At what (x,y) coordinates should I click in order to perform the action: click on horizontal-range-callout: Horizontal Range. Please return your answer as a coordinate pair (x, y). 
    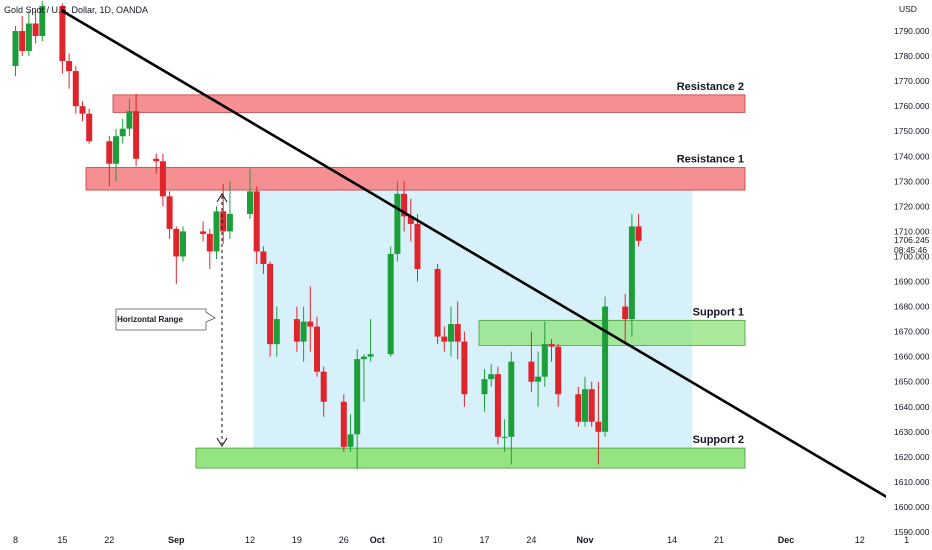
    Looking at the image, I should click on (165, 319).